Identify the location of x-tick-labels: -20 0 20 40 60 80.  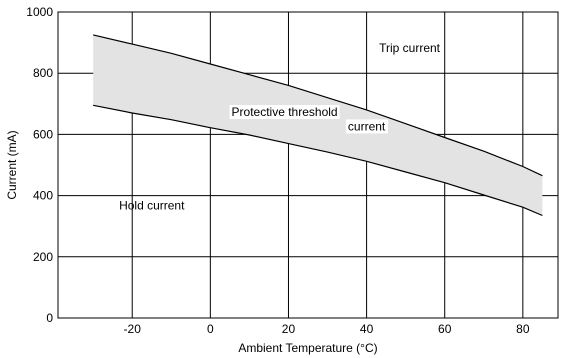
(327, 329).